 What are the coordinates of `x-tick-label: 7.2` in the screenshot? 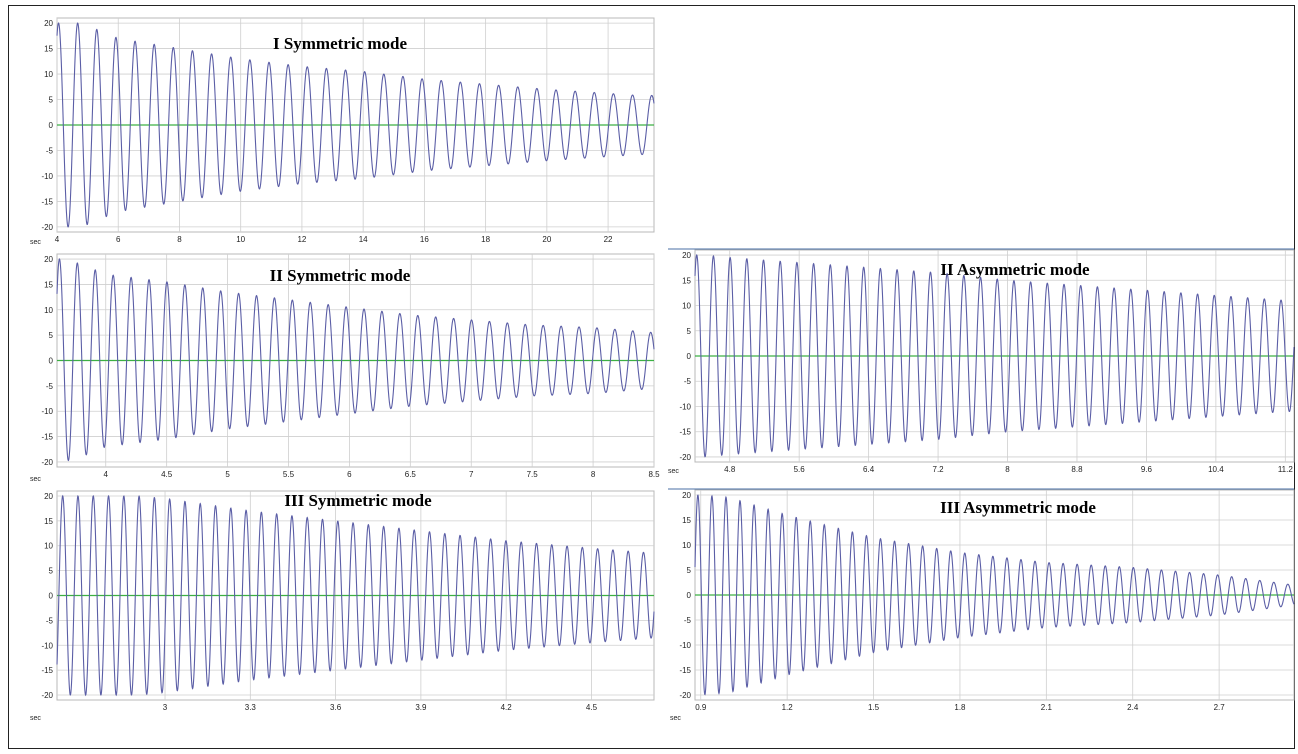 It's located at (939, 469).